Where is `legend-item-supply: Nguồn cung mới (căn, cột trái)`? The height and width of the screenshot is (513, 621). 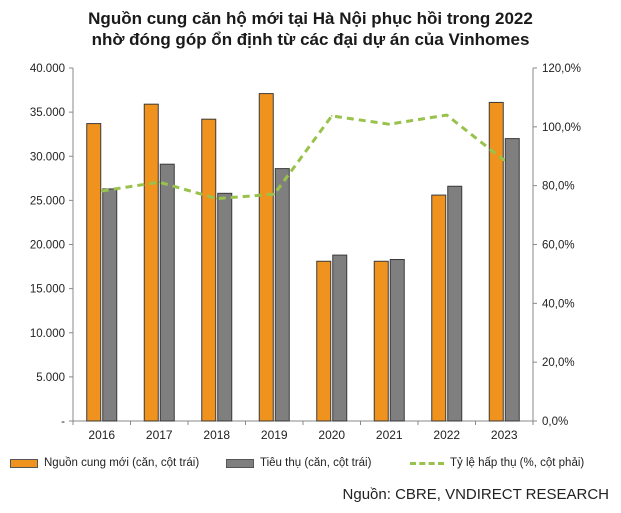 legend-item-supply: Nguồn cung mới (căn, cột trái) is located at coordinates (104, 463).